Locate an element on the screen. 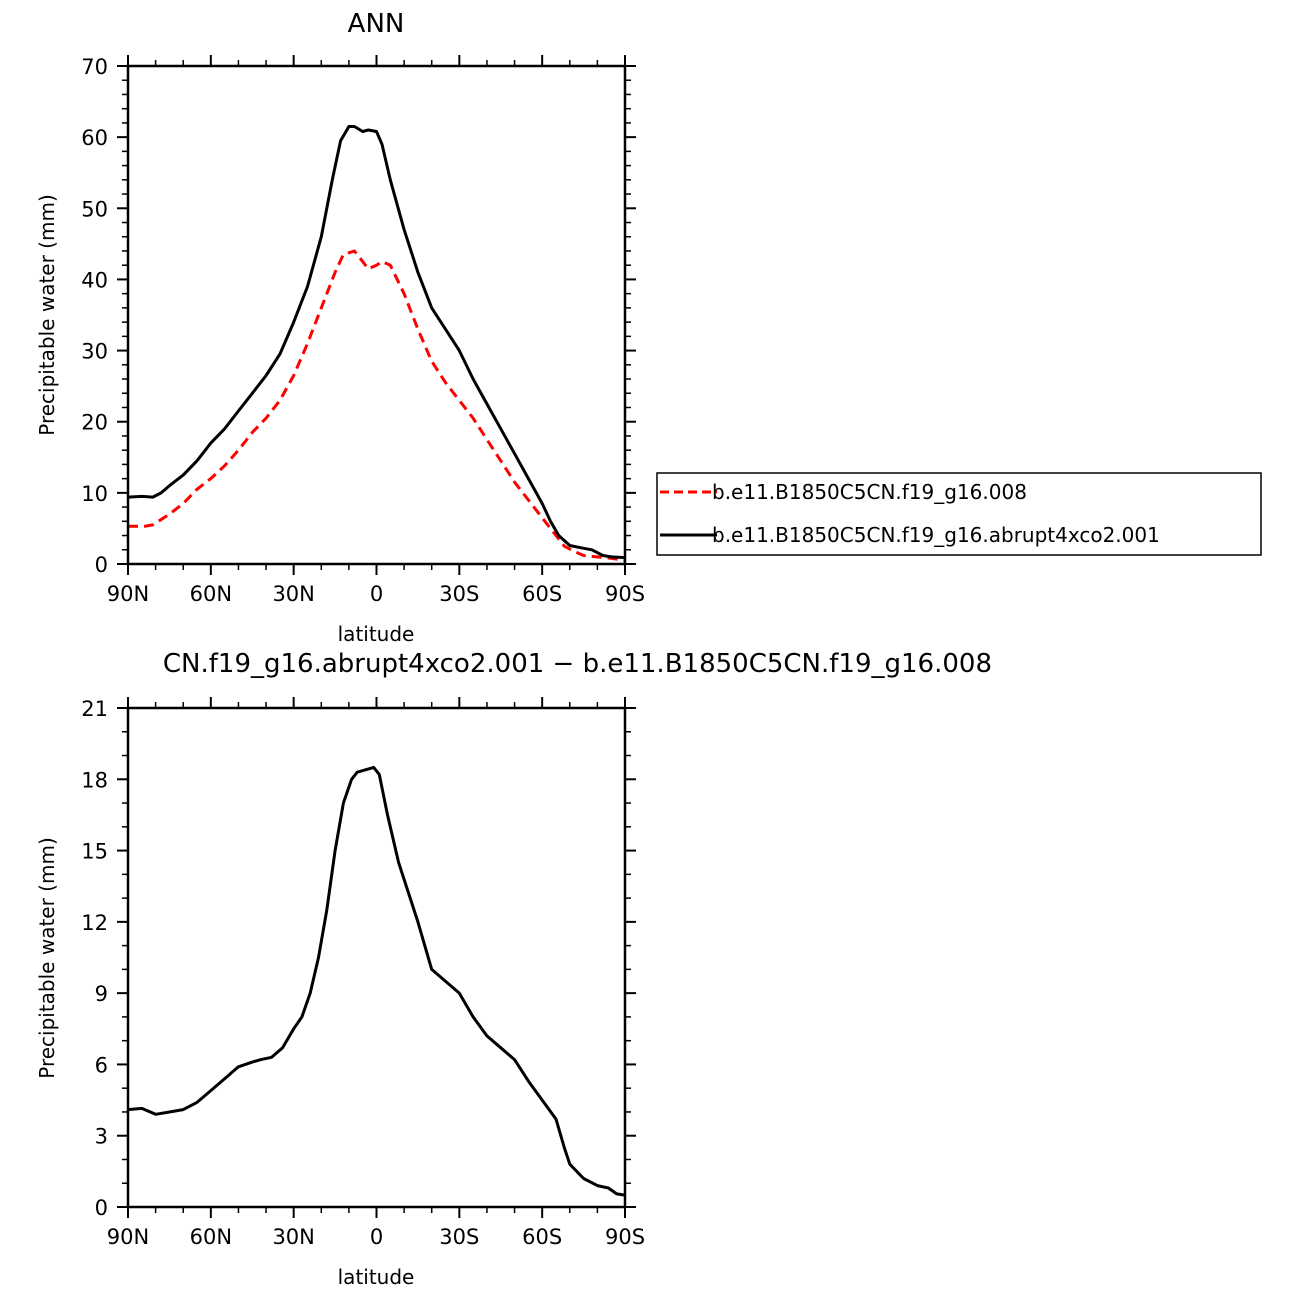 The width and height of the screenshot is (1297, 1297). y-tick-label: 10 is located at coordinates (94, 494).